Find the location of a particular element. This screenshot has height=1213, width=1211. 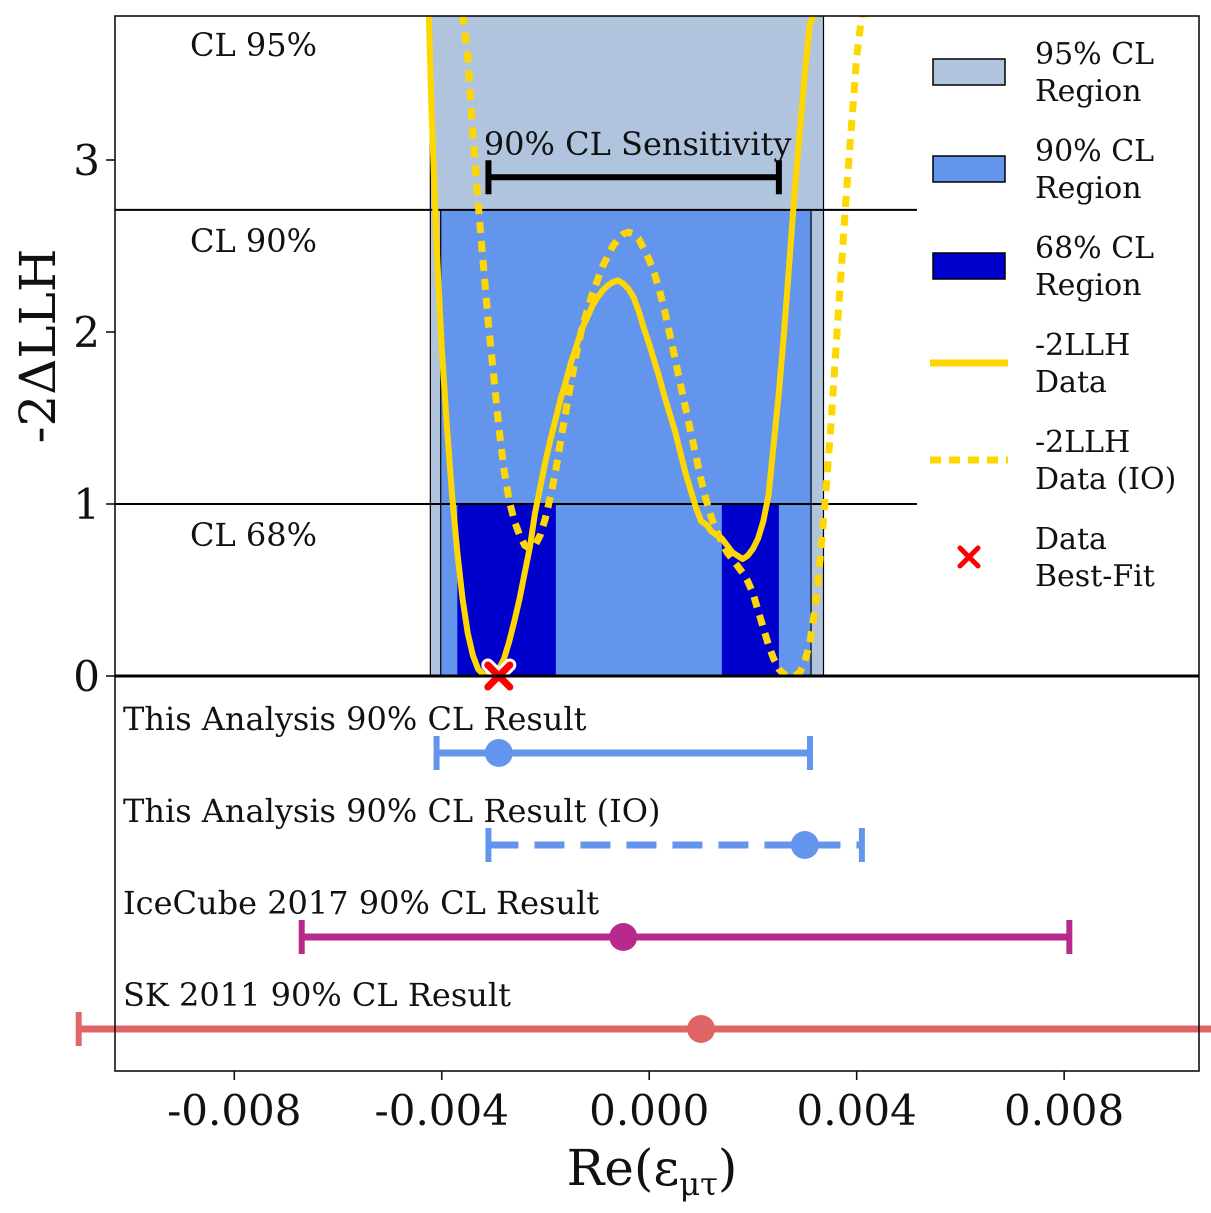

legend-label-1-b: Region is located at coordinates (1088, 188).